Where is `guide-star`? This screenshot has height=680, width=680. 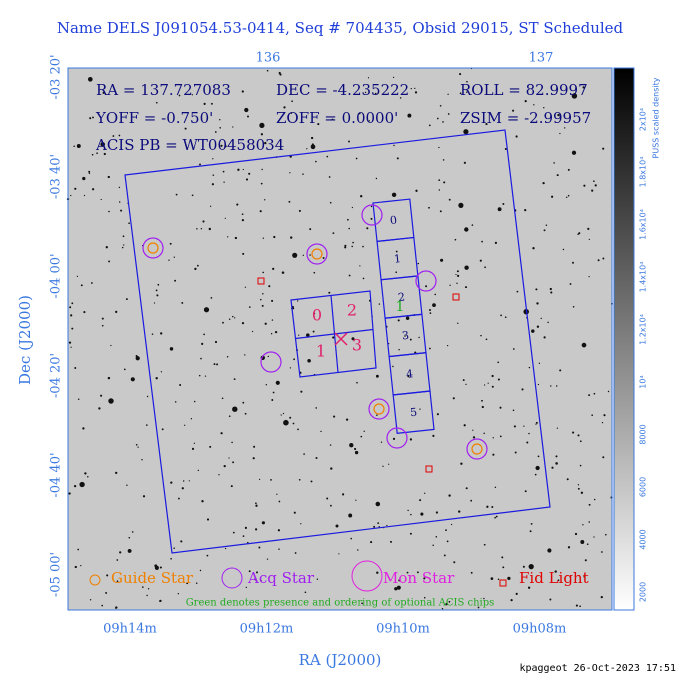
guide-star is located at coordinates (317, 254).